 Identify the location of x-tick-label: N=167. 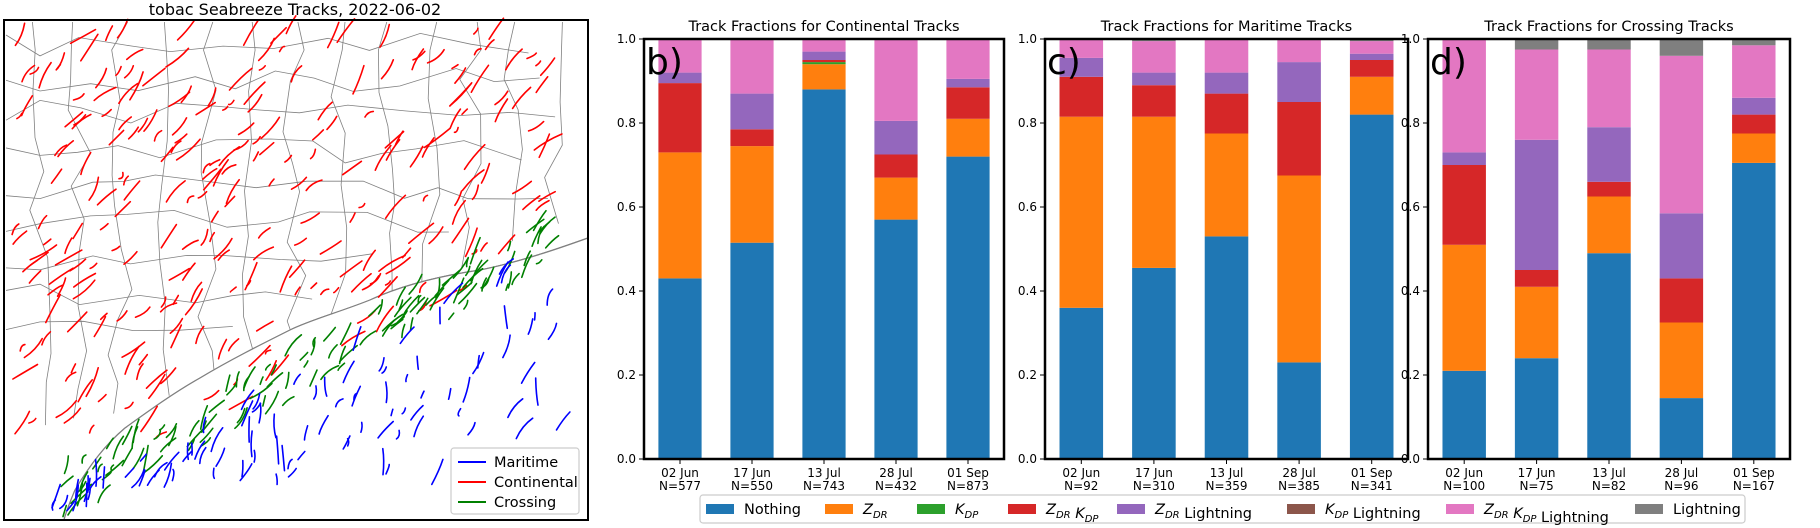
(1754, 486).